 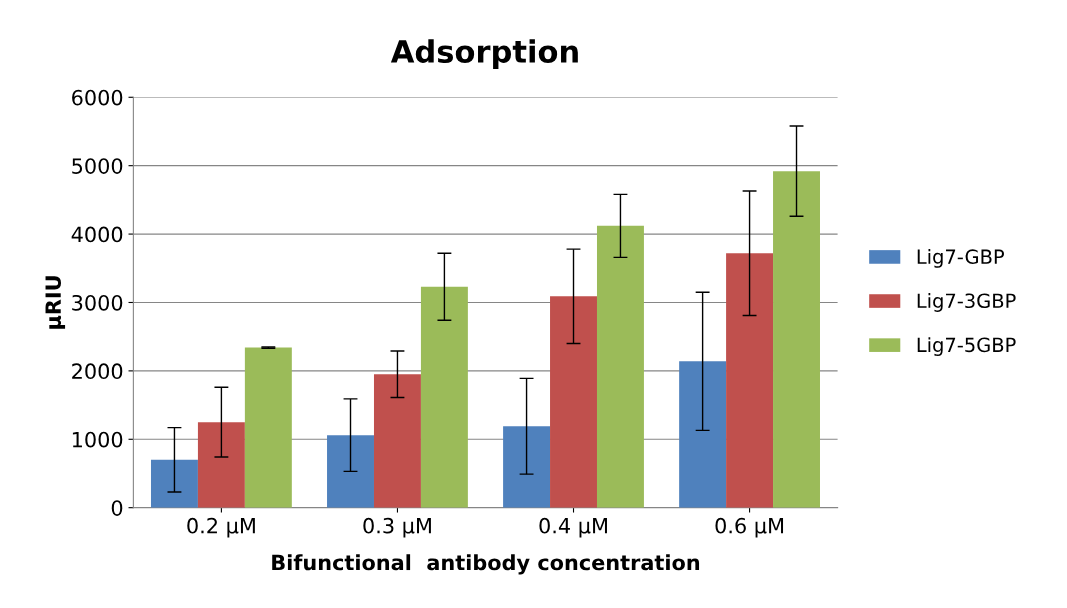 I want to click on legend-label: Lig7-GBP, so click(x=960, y=258).